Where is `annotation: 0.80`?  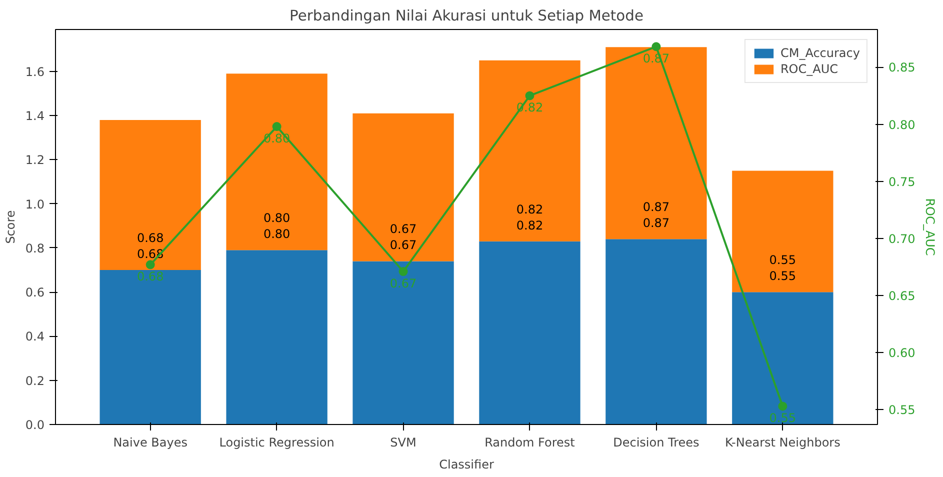 annotation: 0.80 is located at coordinates (276, 218).